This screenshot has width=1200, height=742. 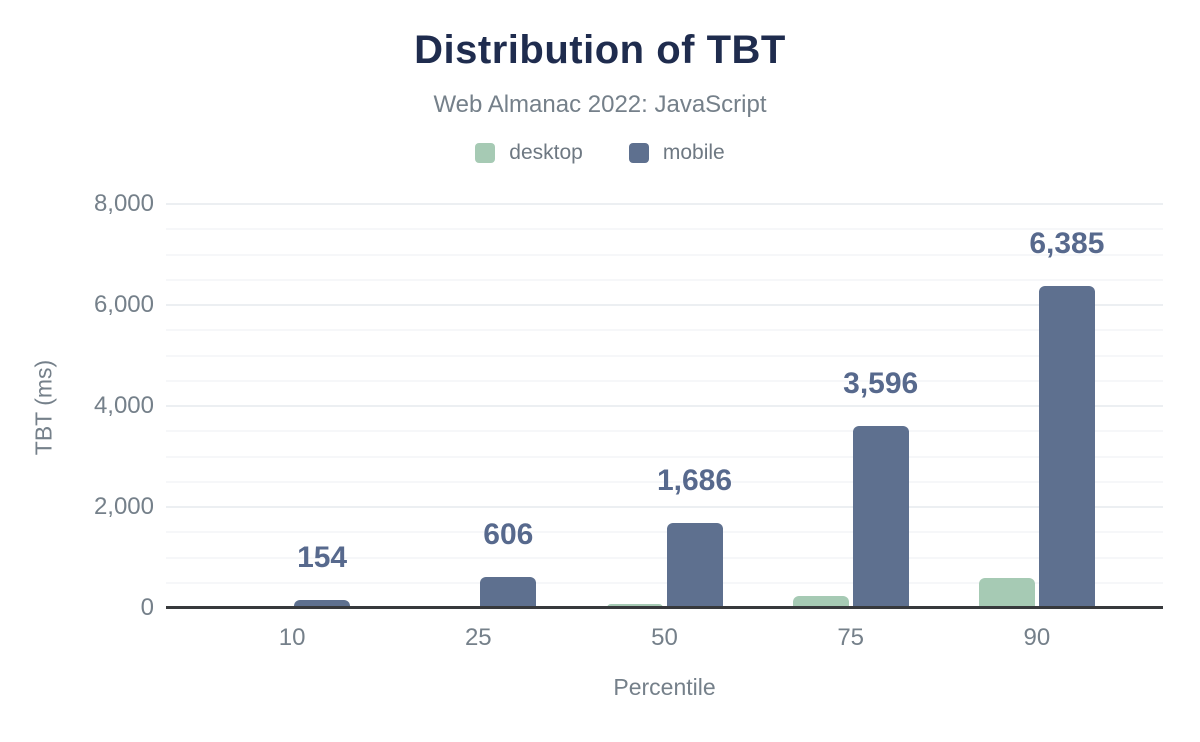 What do you see at coordinates (693, 152) in the screenshot?
I see `legend-label-mobile: mobile` at bounding box center [693, 152].